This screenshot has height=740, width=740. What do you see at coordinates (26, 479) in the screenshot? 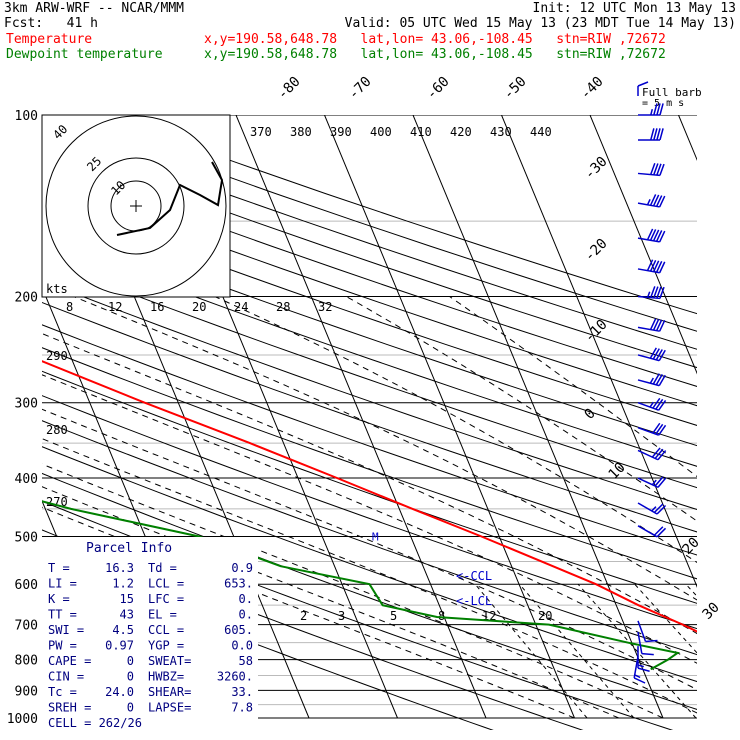
I see `pressure-label: 400` at bounding box center [26, 479].